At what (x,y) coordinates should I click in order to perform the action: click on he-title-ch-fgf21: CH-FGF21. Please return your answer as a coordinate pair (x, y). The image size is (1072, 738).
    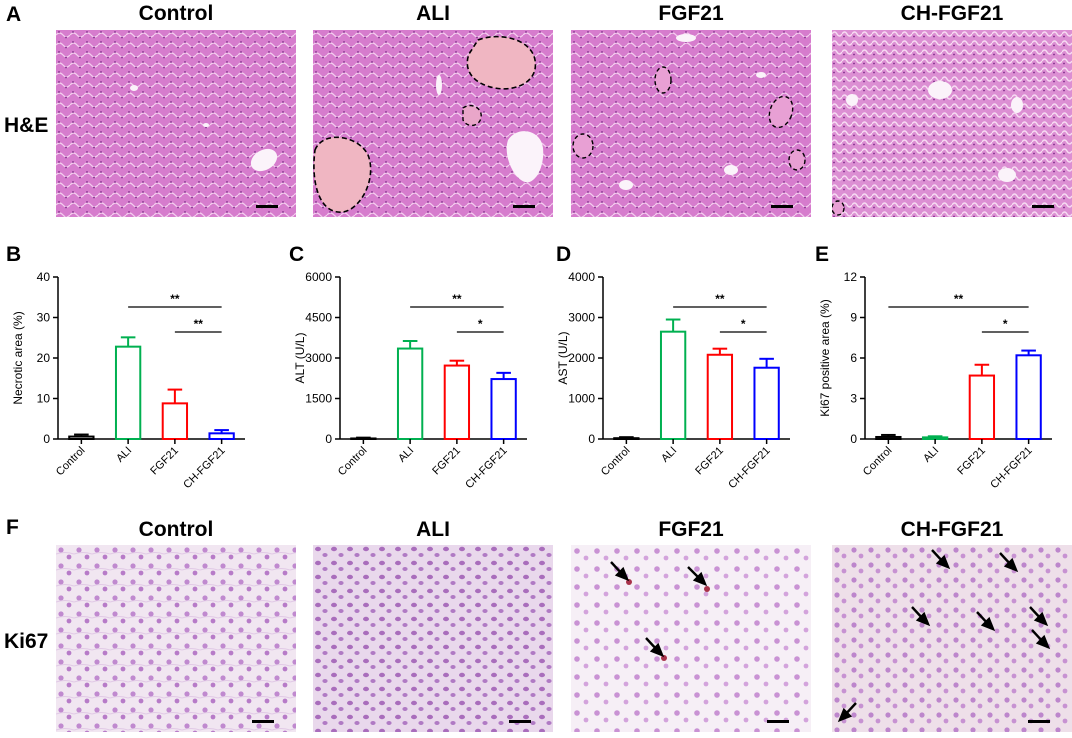
    Looking at the image, I should click on (952, 13).